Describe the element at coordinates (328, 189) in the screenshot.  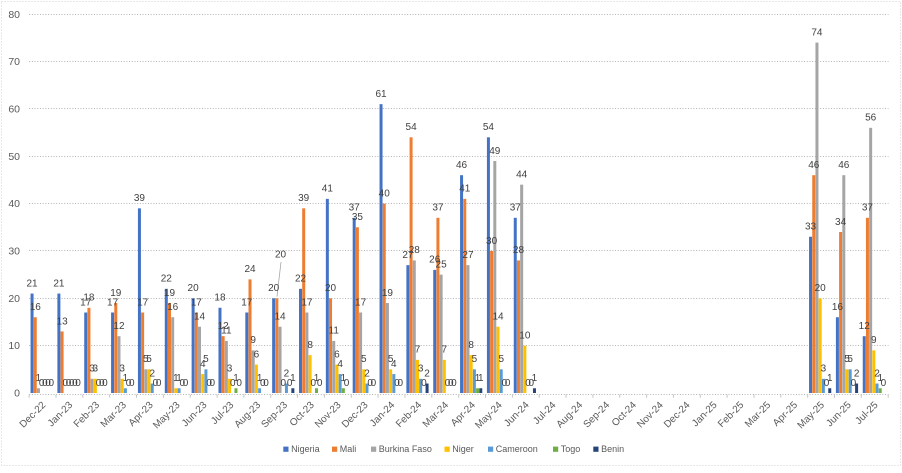
I see `svg-text: 41` at that location.